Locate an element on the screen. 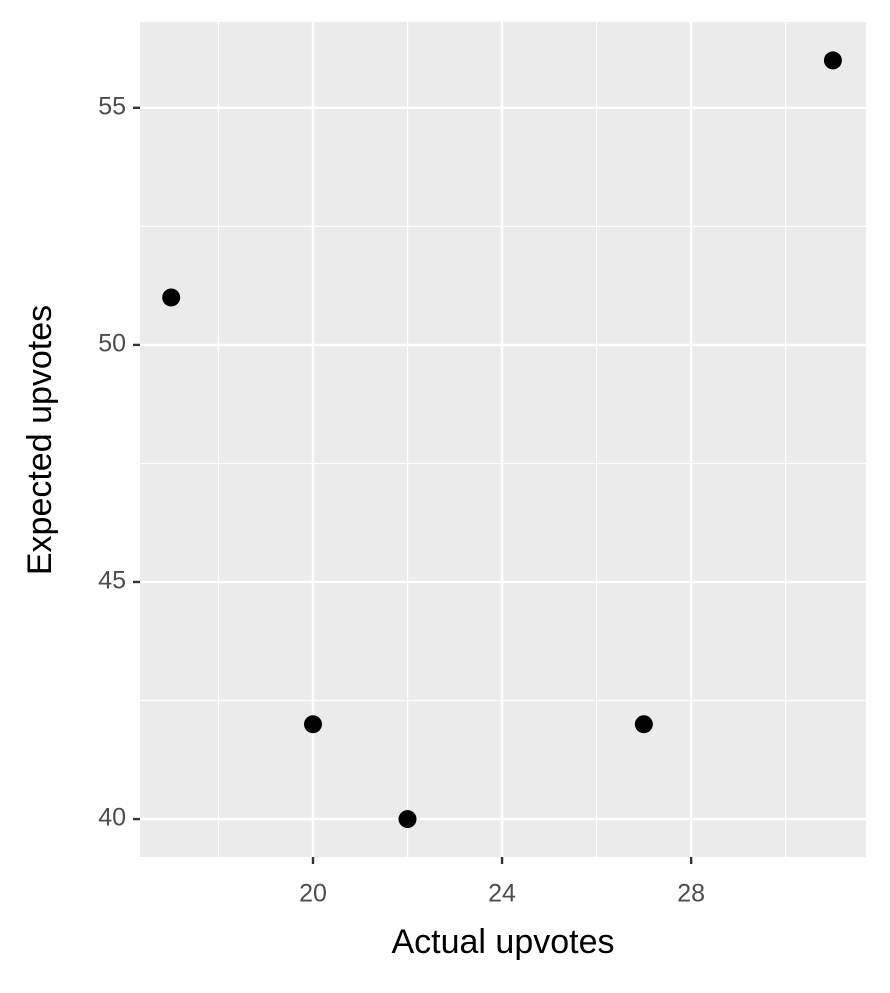  x-axis-title: Actual upvotes is located at coordinates (502, 942).